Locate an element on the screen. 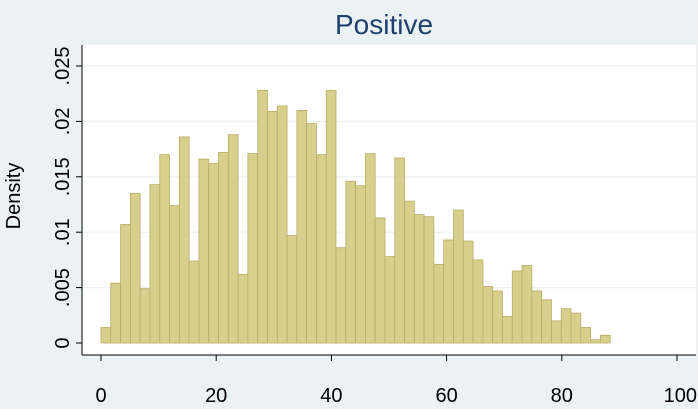 The width and height of the screenshot is (698, 409). chart-title: Positive is located at coordinates (384, 24).